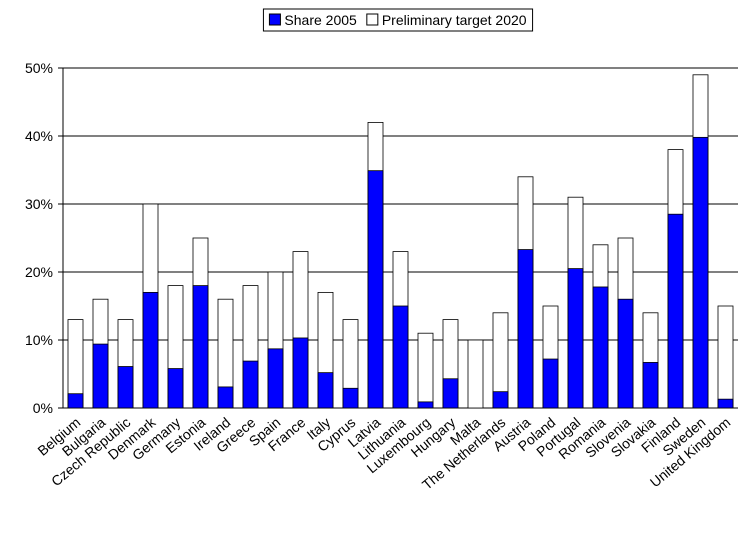 This screenshot has height=538, width=740. What do you see at coordinates (39, 136) in the screenshot?
I see `y-tick-label: 40%` at bounding box center [39, 136].